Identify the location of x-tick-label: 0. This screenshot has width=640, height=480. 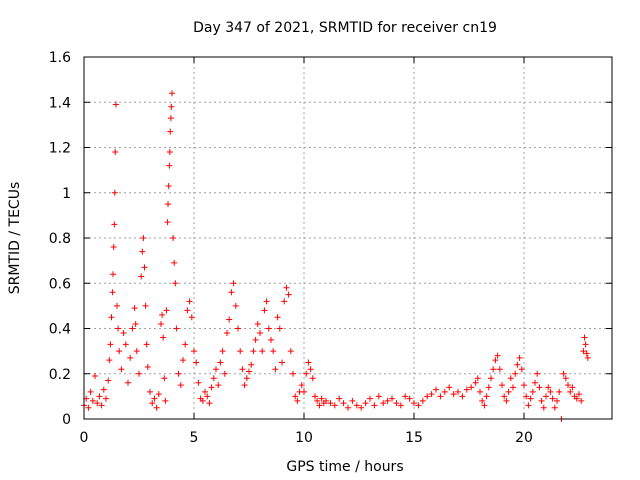
(84, 438).